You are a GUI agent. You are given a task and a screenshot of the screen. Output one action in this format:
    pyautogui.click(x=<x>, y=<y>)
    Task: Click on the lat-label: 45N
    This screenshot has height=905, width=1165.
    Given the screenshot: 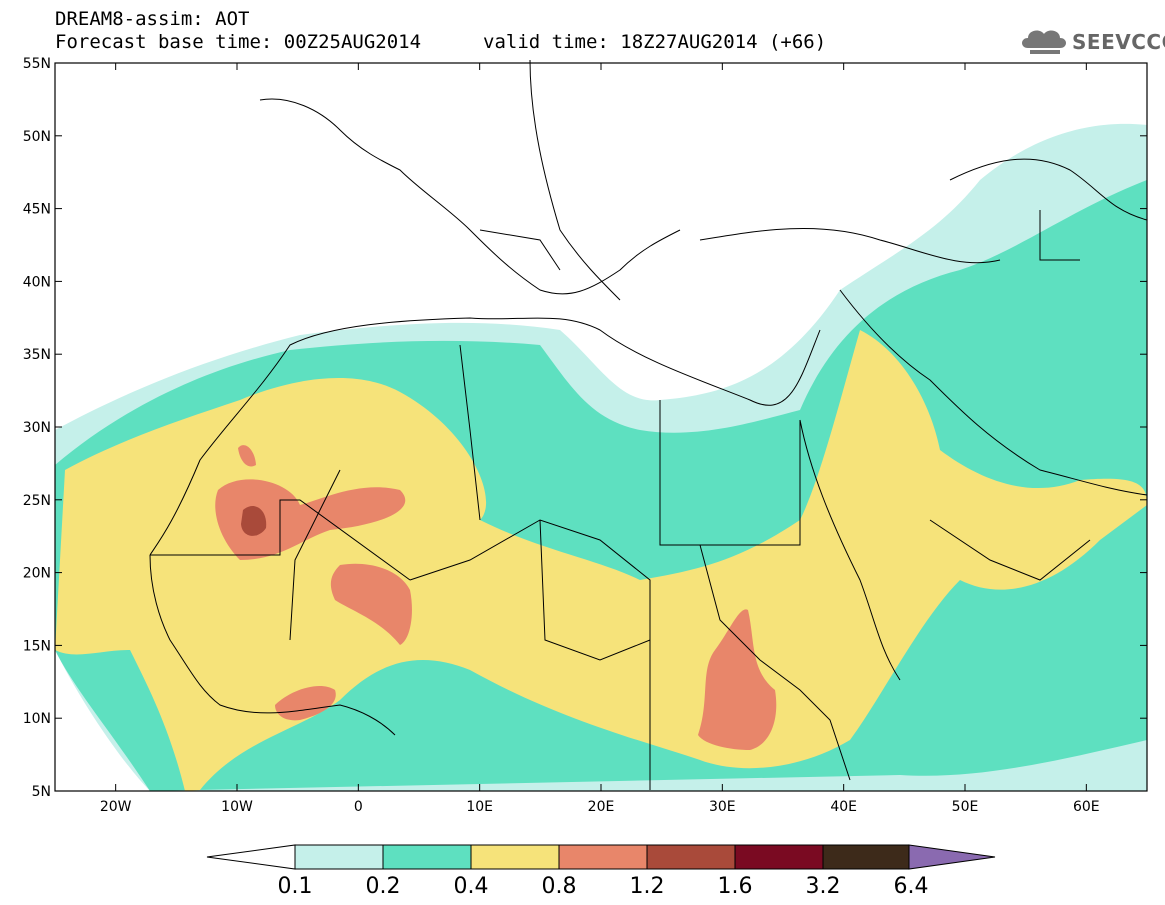 What is the action you would take?
    pyautogui.click(x=37, y=210)
    